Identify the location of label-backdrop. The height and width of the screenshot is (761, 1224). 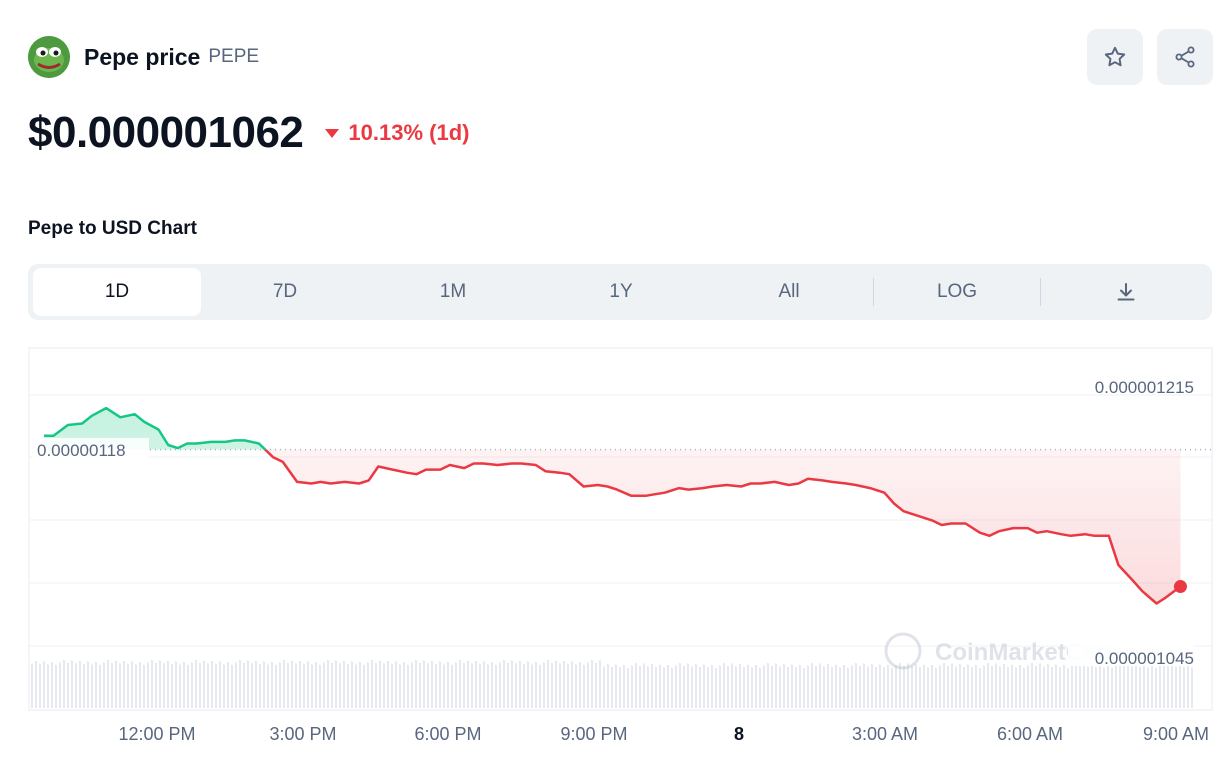
(91, 450).